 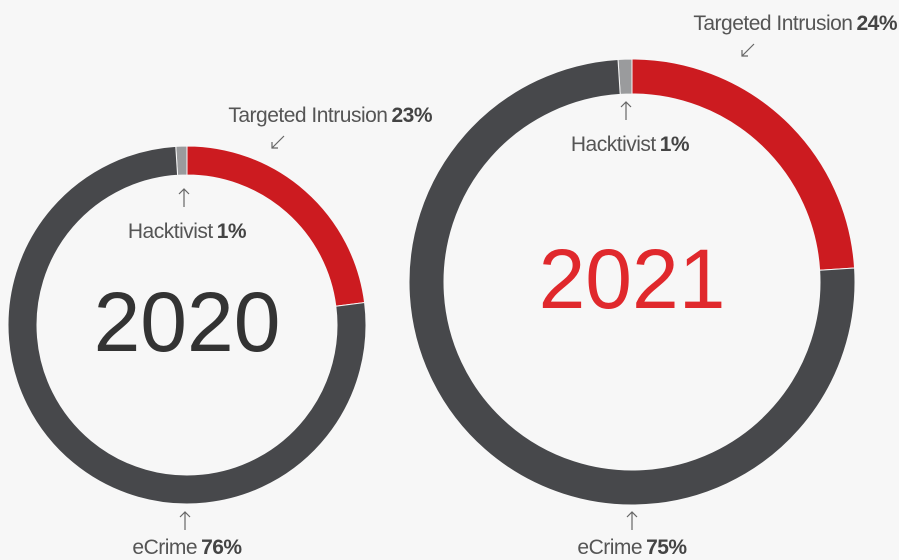 I want to click on segment-label: eCrime 76%, so click(x=187, y=547).